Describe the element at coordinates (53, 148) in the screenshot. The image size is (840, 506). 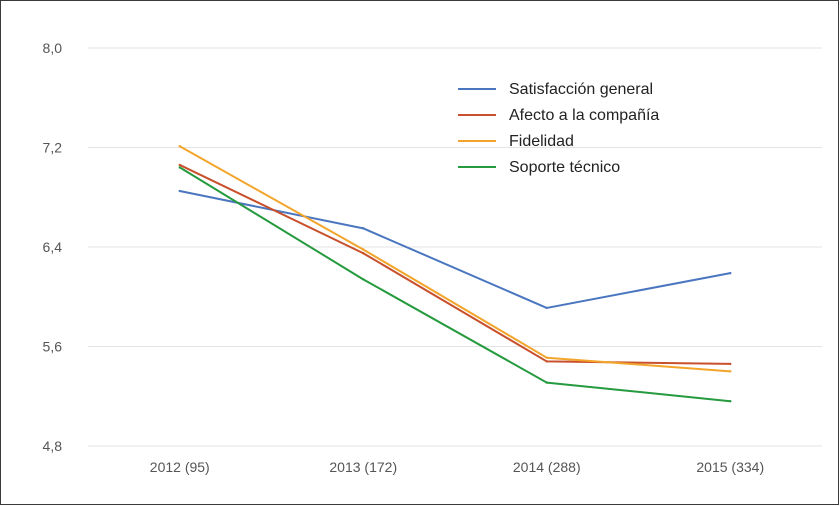
I see `y-tick-label: 7,2` at that location.